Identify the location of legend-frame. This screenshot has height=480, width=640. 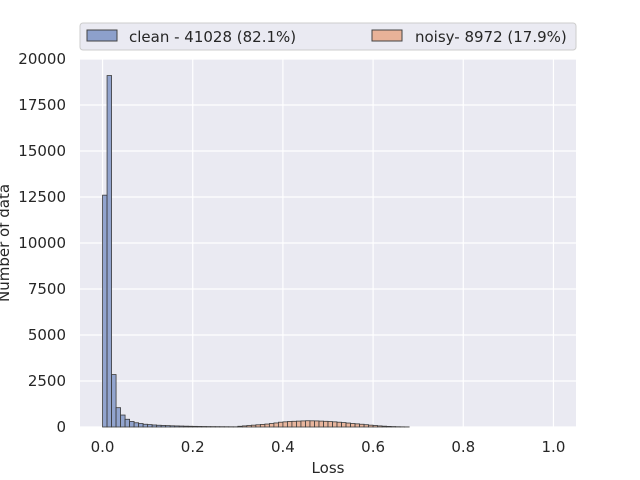
(328, 36).